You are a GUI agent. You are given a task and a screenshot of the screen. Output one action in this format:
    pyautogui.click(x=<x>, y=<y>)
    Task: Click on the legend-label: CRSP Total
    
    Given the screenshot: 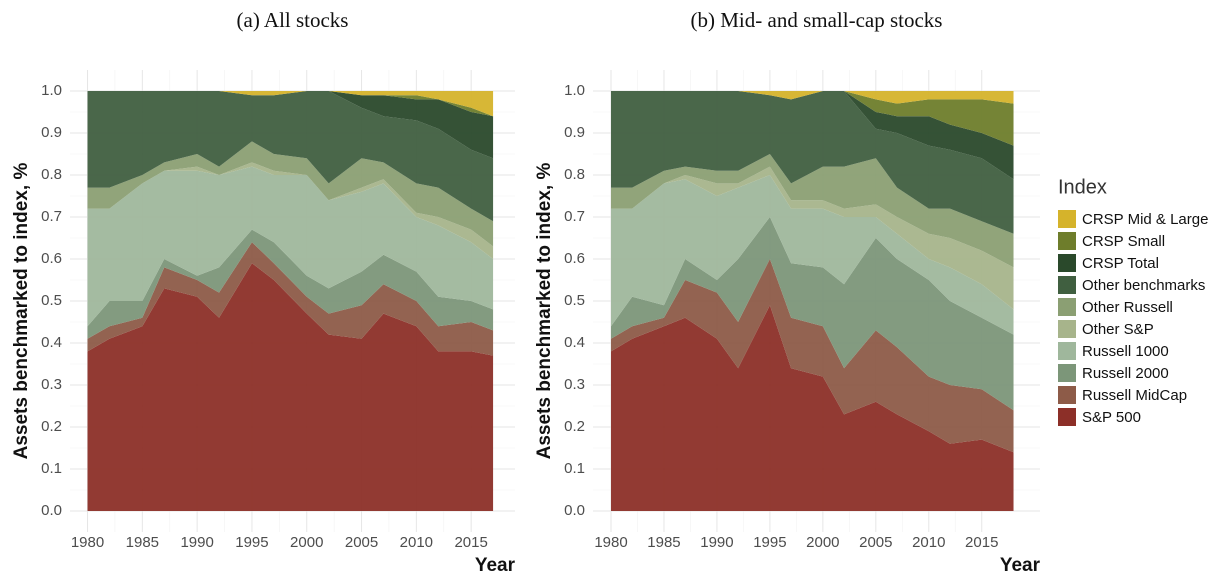 What is the action you would take?
    pyautogui.click(x=1120, y=263)
    